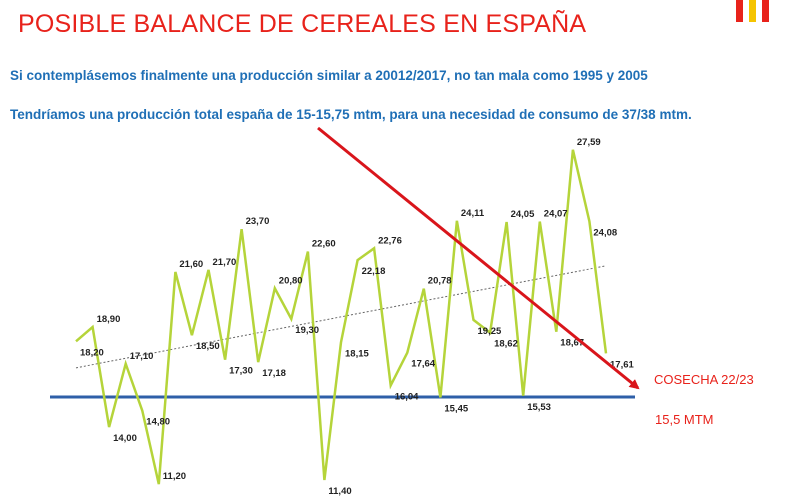 This screenshot has height=500, width=800. I want to click on spain-flag-logo, so click(758, 11).